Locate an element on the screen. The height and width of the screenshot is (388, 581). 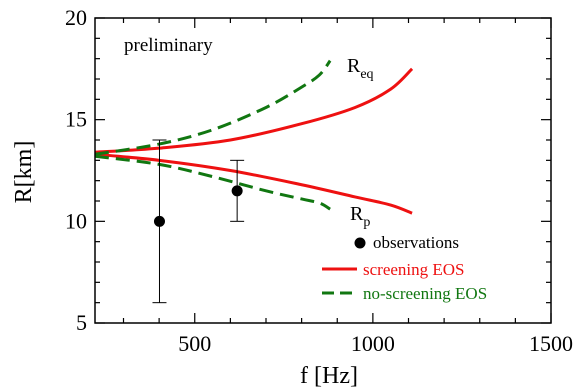
x-tick-label: 1000 is located at coordinates (373, 343).